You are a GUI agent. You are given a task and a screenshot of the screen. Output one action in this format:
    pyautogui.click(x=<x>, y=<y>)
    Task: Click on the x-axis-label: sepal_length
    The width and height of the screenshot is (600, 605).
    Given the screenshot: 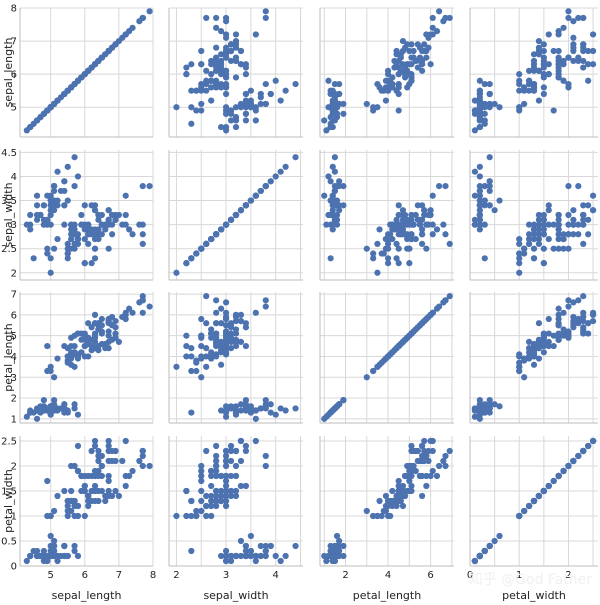 What is the action you would take?
    pyautogui.click(x=87, y=595)
    